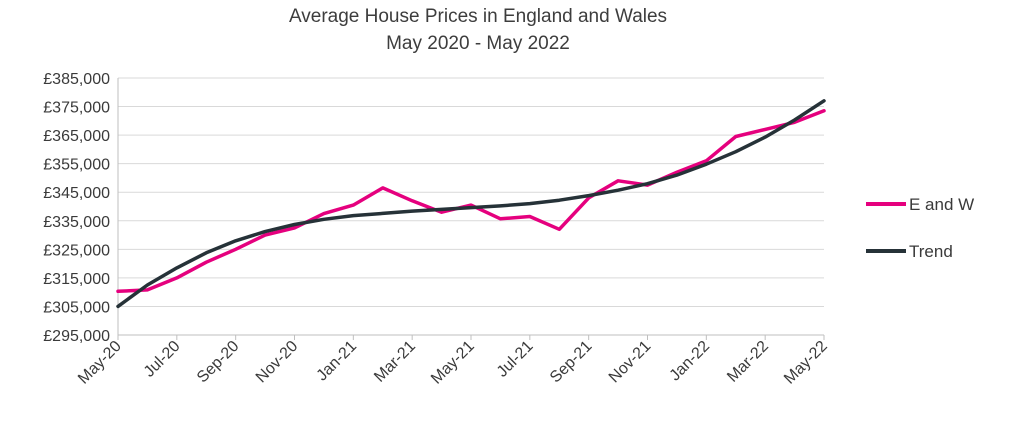 The image size is (1024, 427). What do you see at coordinates (478, 43) in the screenshot?
I see `chart-subtitle: May 2020 - May 2022` at bounding box center [478, 43].